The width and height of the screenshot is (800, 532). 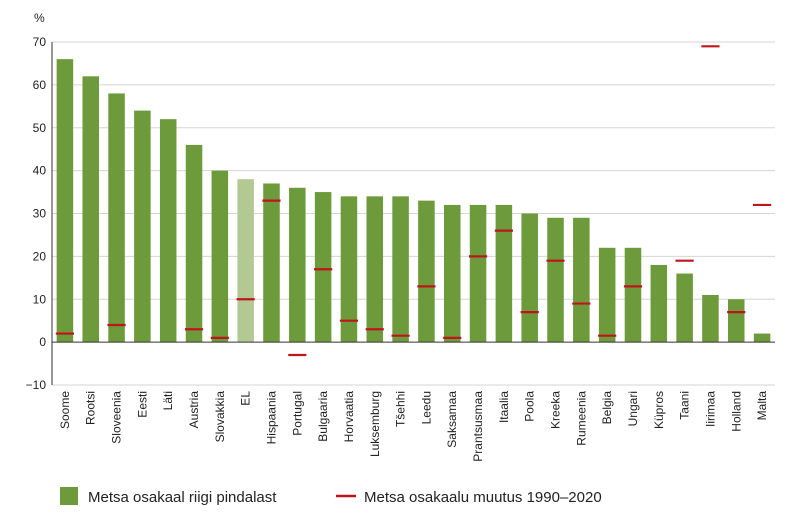 What do you see at coordinates (349, 417) in the screenshot?
I see `x-label: Horvaatia` at bounding box center [349, 417].